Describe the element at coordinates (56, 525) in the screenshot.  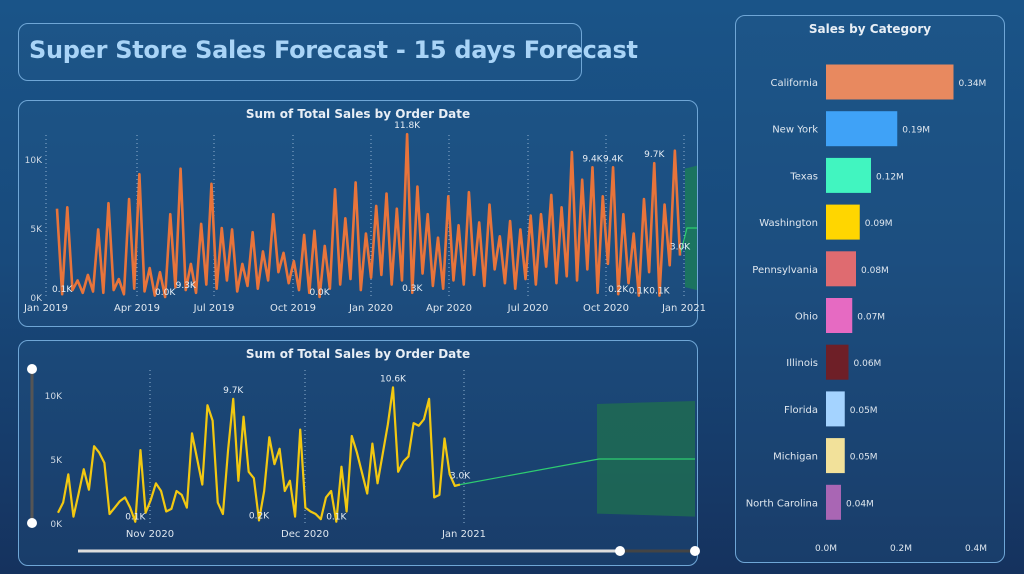
I see `y-tick-label: 0K` at that location.